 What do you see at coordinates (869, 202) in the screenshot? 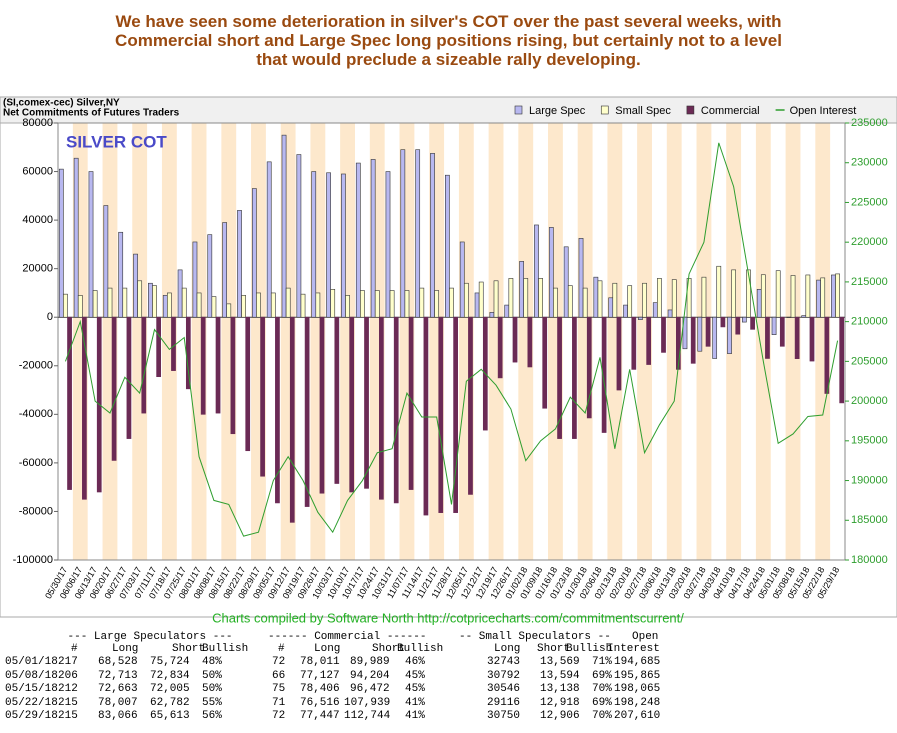
I see `y2-tick-label: 225000` at bounding box center [869, 202].